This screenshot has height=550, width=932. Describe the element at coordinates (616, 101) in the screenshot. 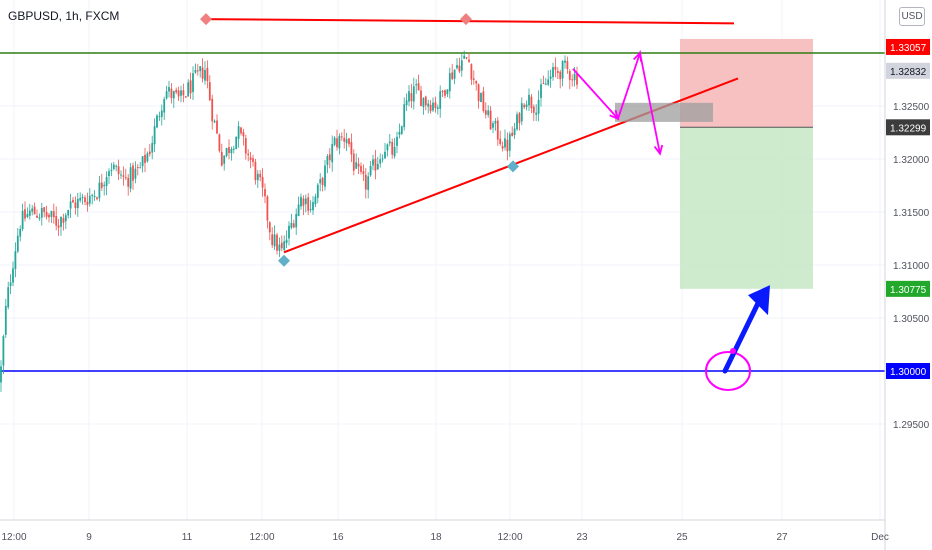

I see `projection-path` at that location.